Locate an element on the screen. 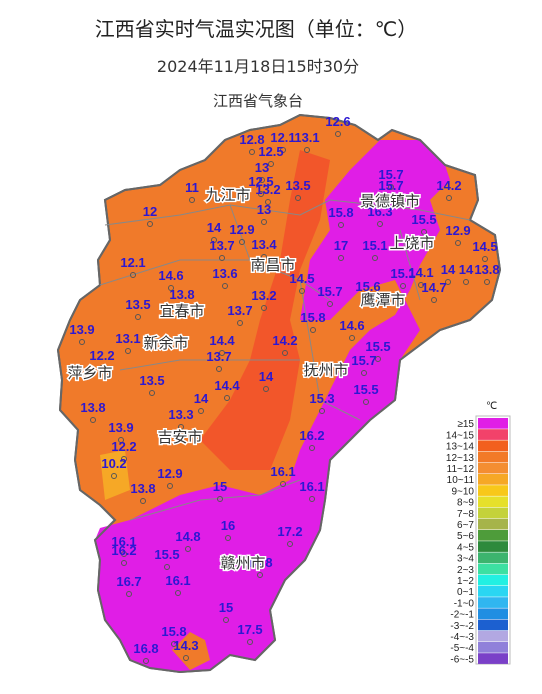  city-name: 萍乡市 is located at coordinates (89, 373).